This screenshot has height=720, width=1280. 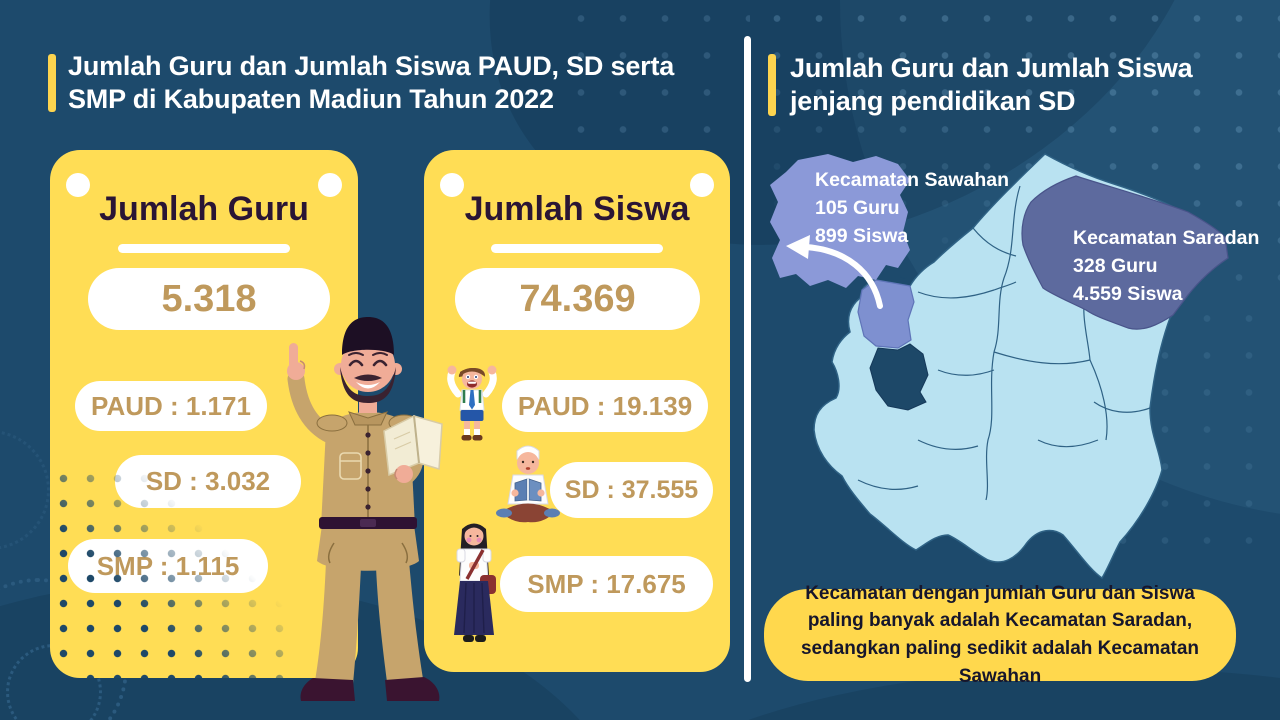 I want to click on background-dots, so click(x=655, y=80).